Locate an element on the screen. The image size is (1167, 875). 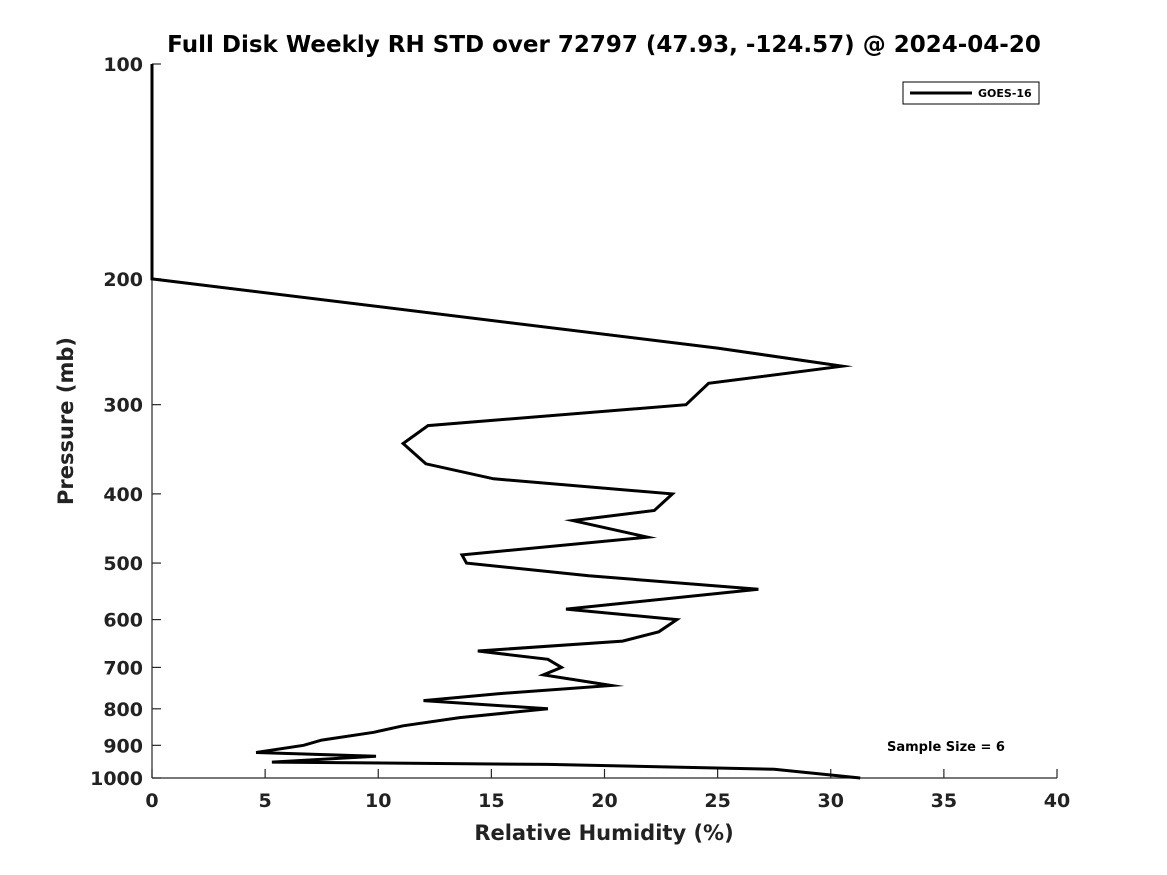
y-tick-label: 600 is located at coordinates (123, 621).